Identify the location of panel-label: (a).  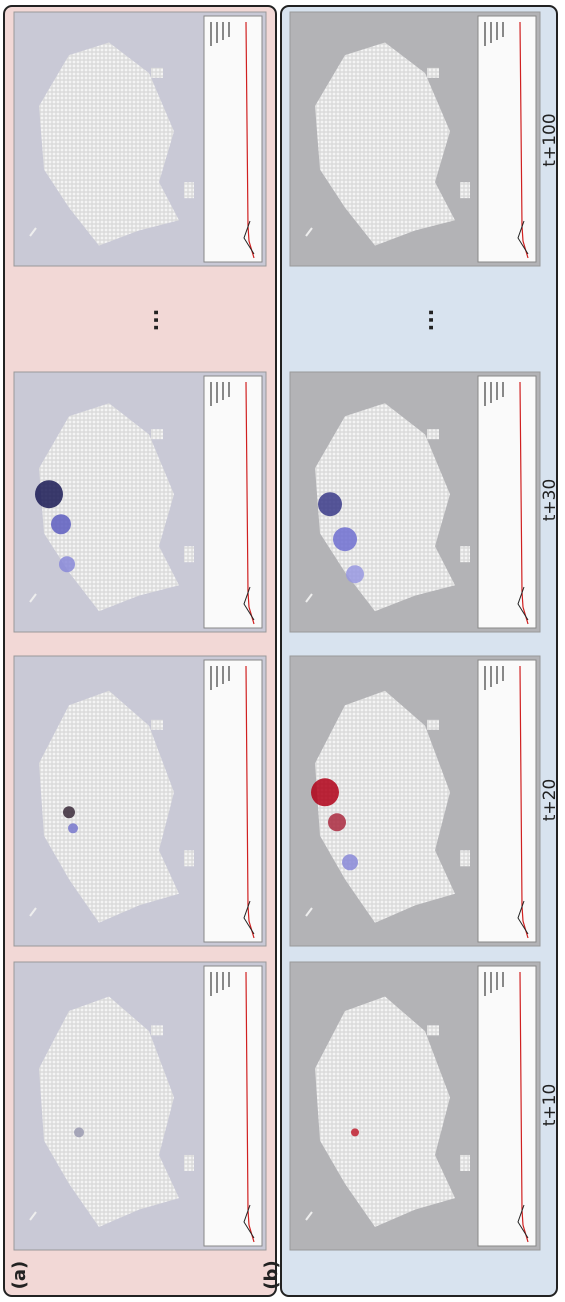
(19, 1275).